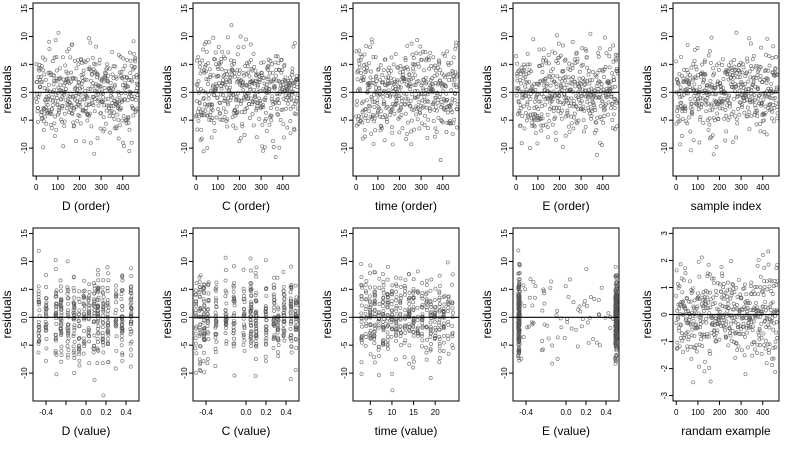 The width and height of the screenshot is (800, 450). Describe the element at coordinates (86, 431) in the screenshot. I see `x-axis-label: D (value)` at that location.